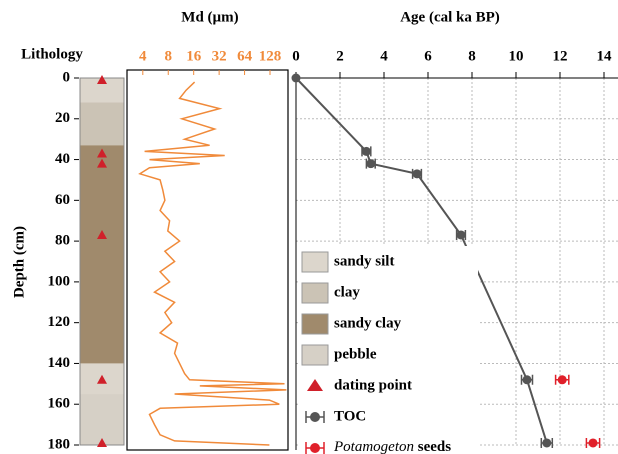 Image resolution: width=618 pixels, height=454 pixels. What do you see at coordinates (59, 444) in the screenshot?
I see `y-tick-label: 180` at bounding box center [59, 444].